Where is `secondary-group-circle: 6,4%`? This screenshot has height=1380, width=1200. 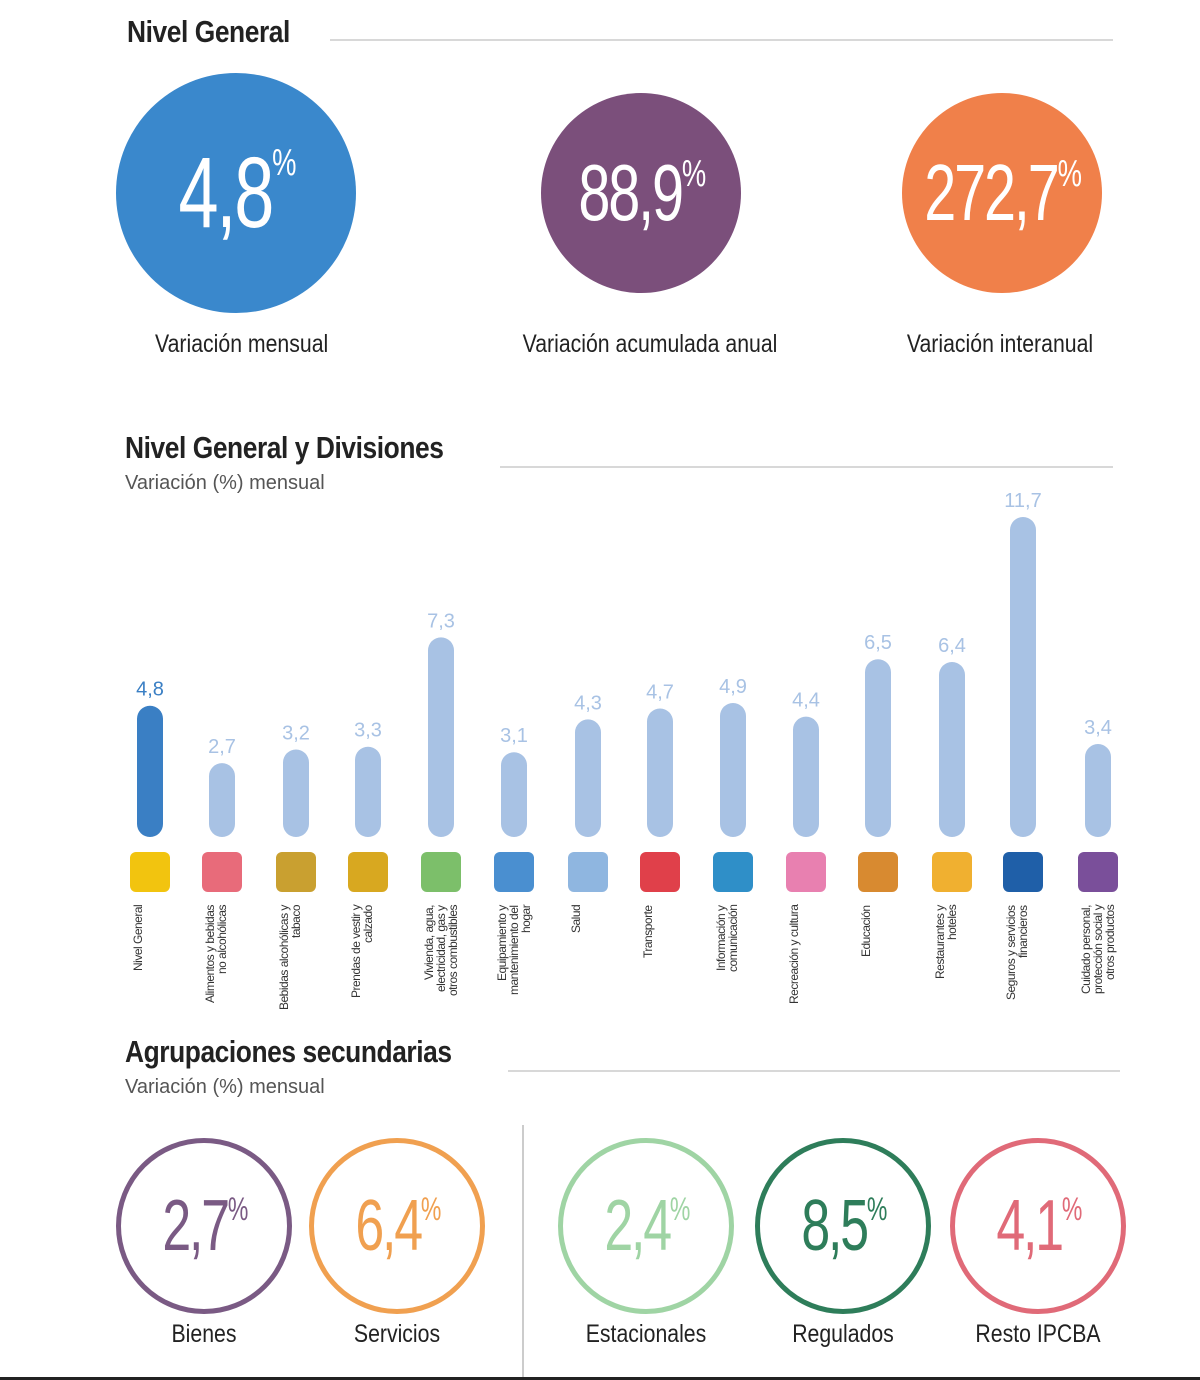 secondary-group-circle: 6,4% is located at coordinates (397, 1226).